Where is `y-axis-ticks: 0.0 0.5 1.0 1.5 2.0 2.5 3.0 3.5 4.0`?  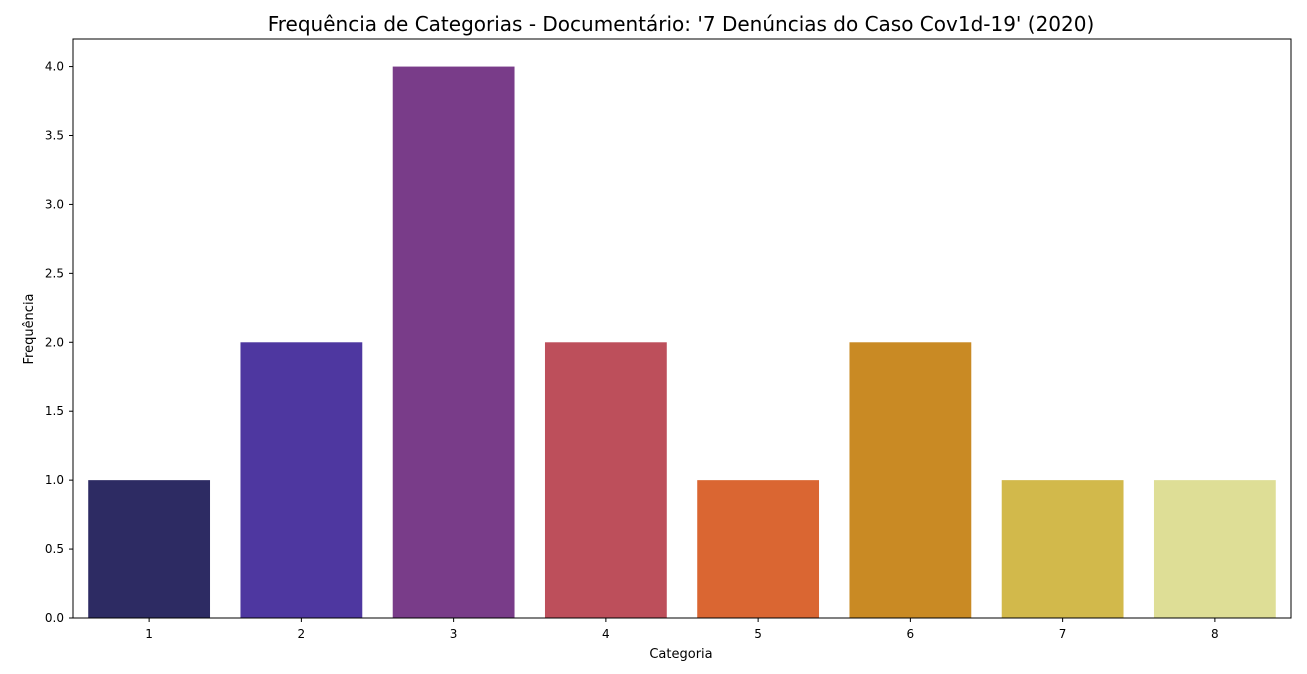
y-axis-ticks: 0.0 0.5 1.0 1.5 2.0 2.5 3.0 3.5 4.0 is located at coordinates (59, 342).